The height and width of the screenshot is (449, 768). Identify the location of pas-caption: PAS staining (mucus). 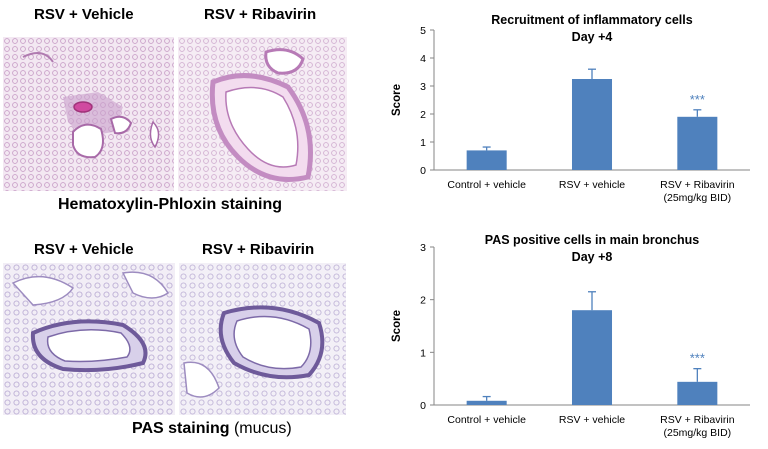
(212, 428).